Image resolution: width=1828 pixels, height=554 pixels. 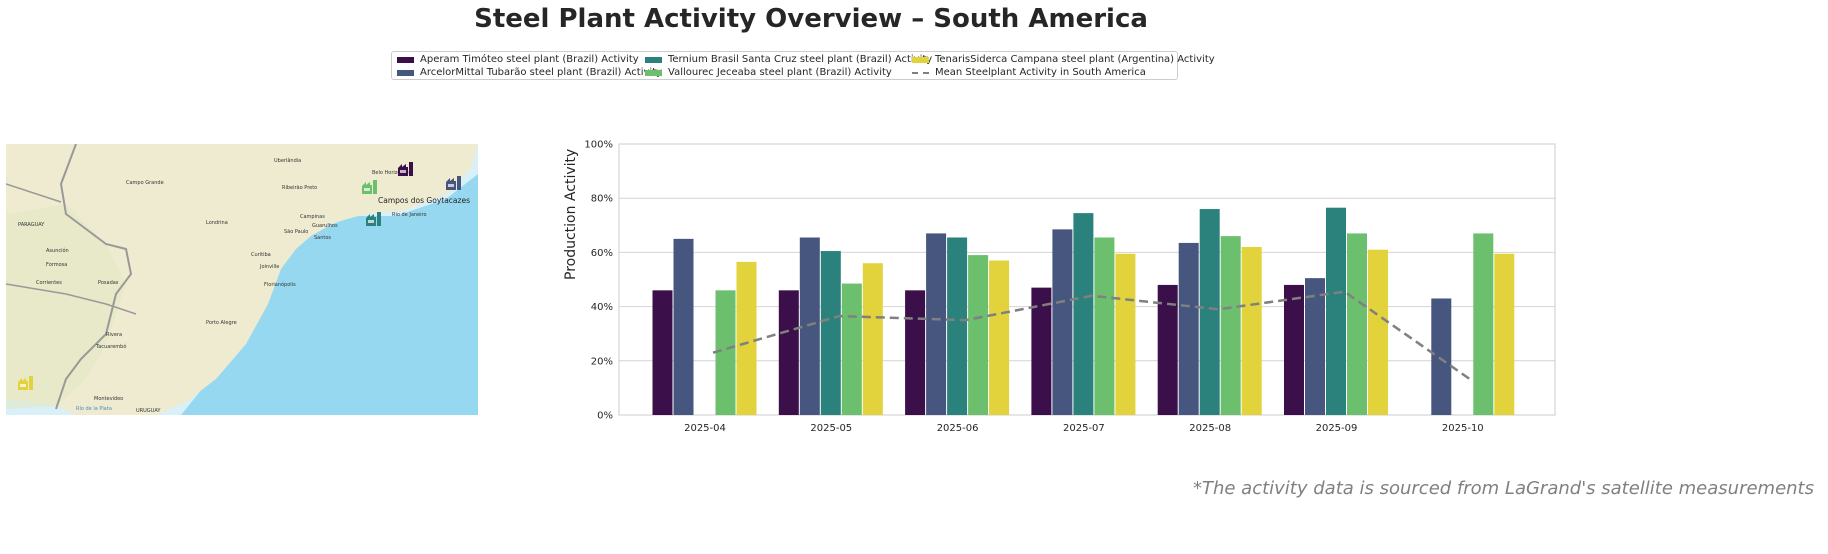 I want to click on map-label: Posadas, so click(x=108, y=283).